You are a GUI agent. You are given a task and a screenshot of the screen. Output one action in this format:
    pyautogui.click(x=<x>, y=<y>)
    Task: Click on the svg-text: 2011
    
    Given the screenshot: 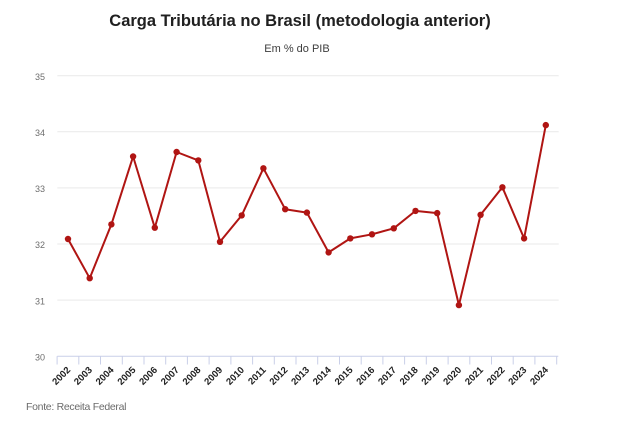 What is the action you would take?
    pyautogui.click(x=257, y=375)
    